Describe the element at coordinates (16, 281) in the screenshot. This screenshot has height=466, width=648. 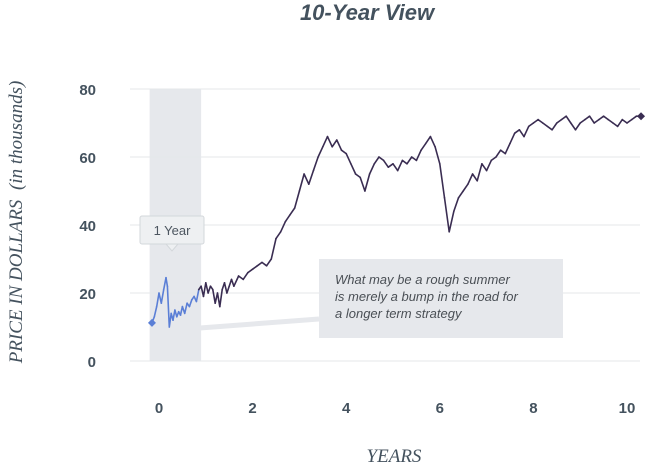
I see `y-axis-label-main: PRICE IN DOLLARS` at that location.